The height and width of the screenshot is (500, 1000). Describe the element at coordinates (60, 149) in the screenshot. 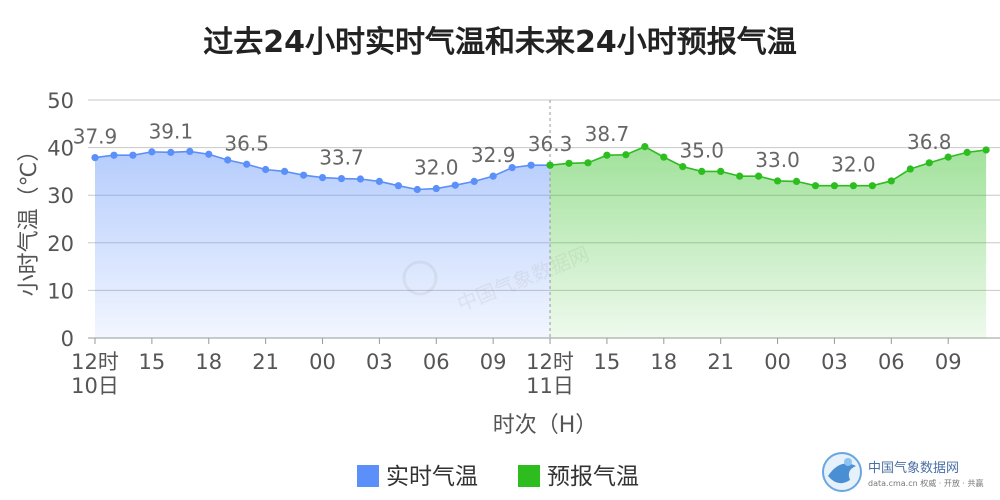

I see `y-tick-label: 40` at that location.